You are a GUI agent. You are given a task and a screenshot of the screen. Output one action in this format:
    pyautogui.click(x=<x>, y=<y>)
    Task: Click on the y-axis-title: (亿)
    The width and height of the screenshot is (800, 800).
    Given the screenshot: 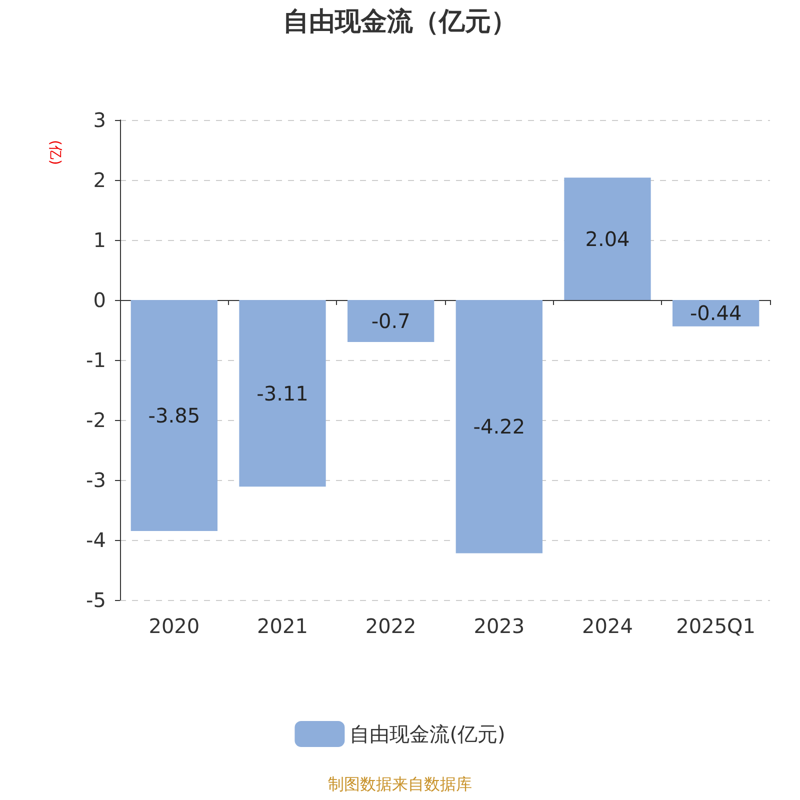 What is the action you would take?
    pyautogui.click(x=55, y=152)
    